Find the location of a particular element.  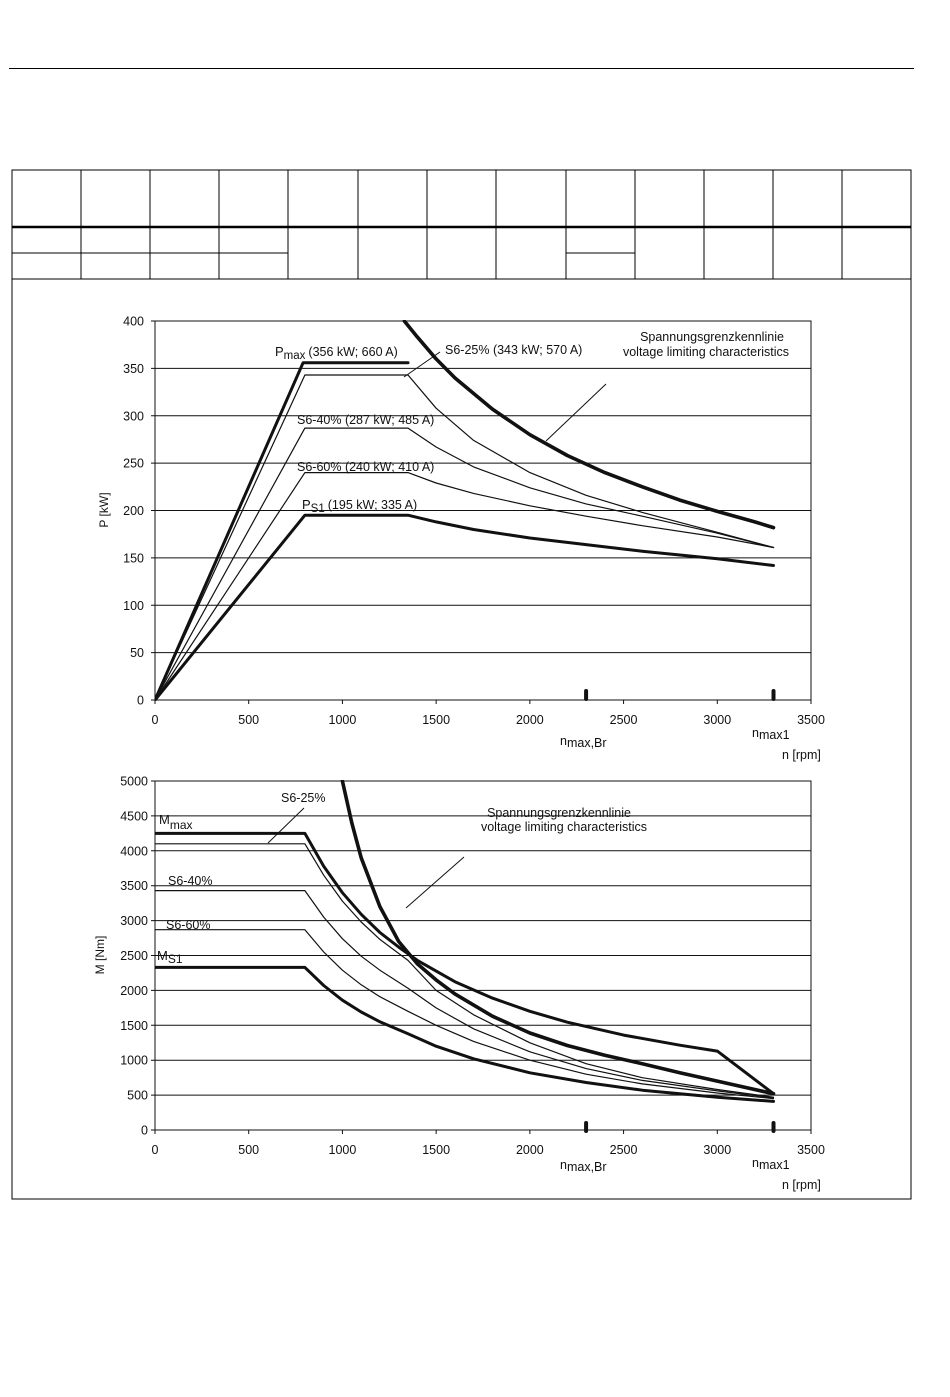

torque-speed-marker-n-max1 is located at coordinates (773, 1127).